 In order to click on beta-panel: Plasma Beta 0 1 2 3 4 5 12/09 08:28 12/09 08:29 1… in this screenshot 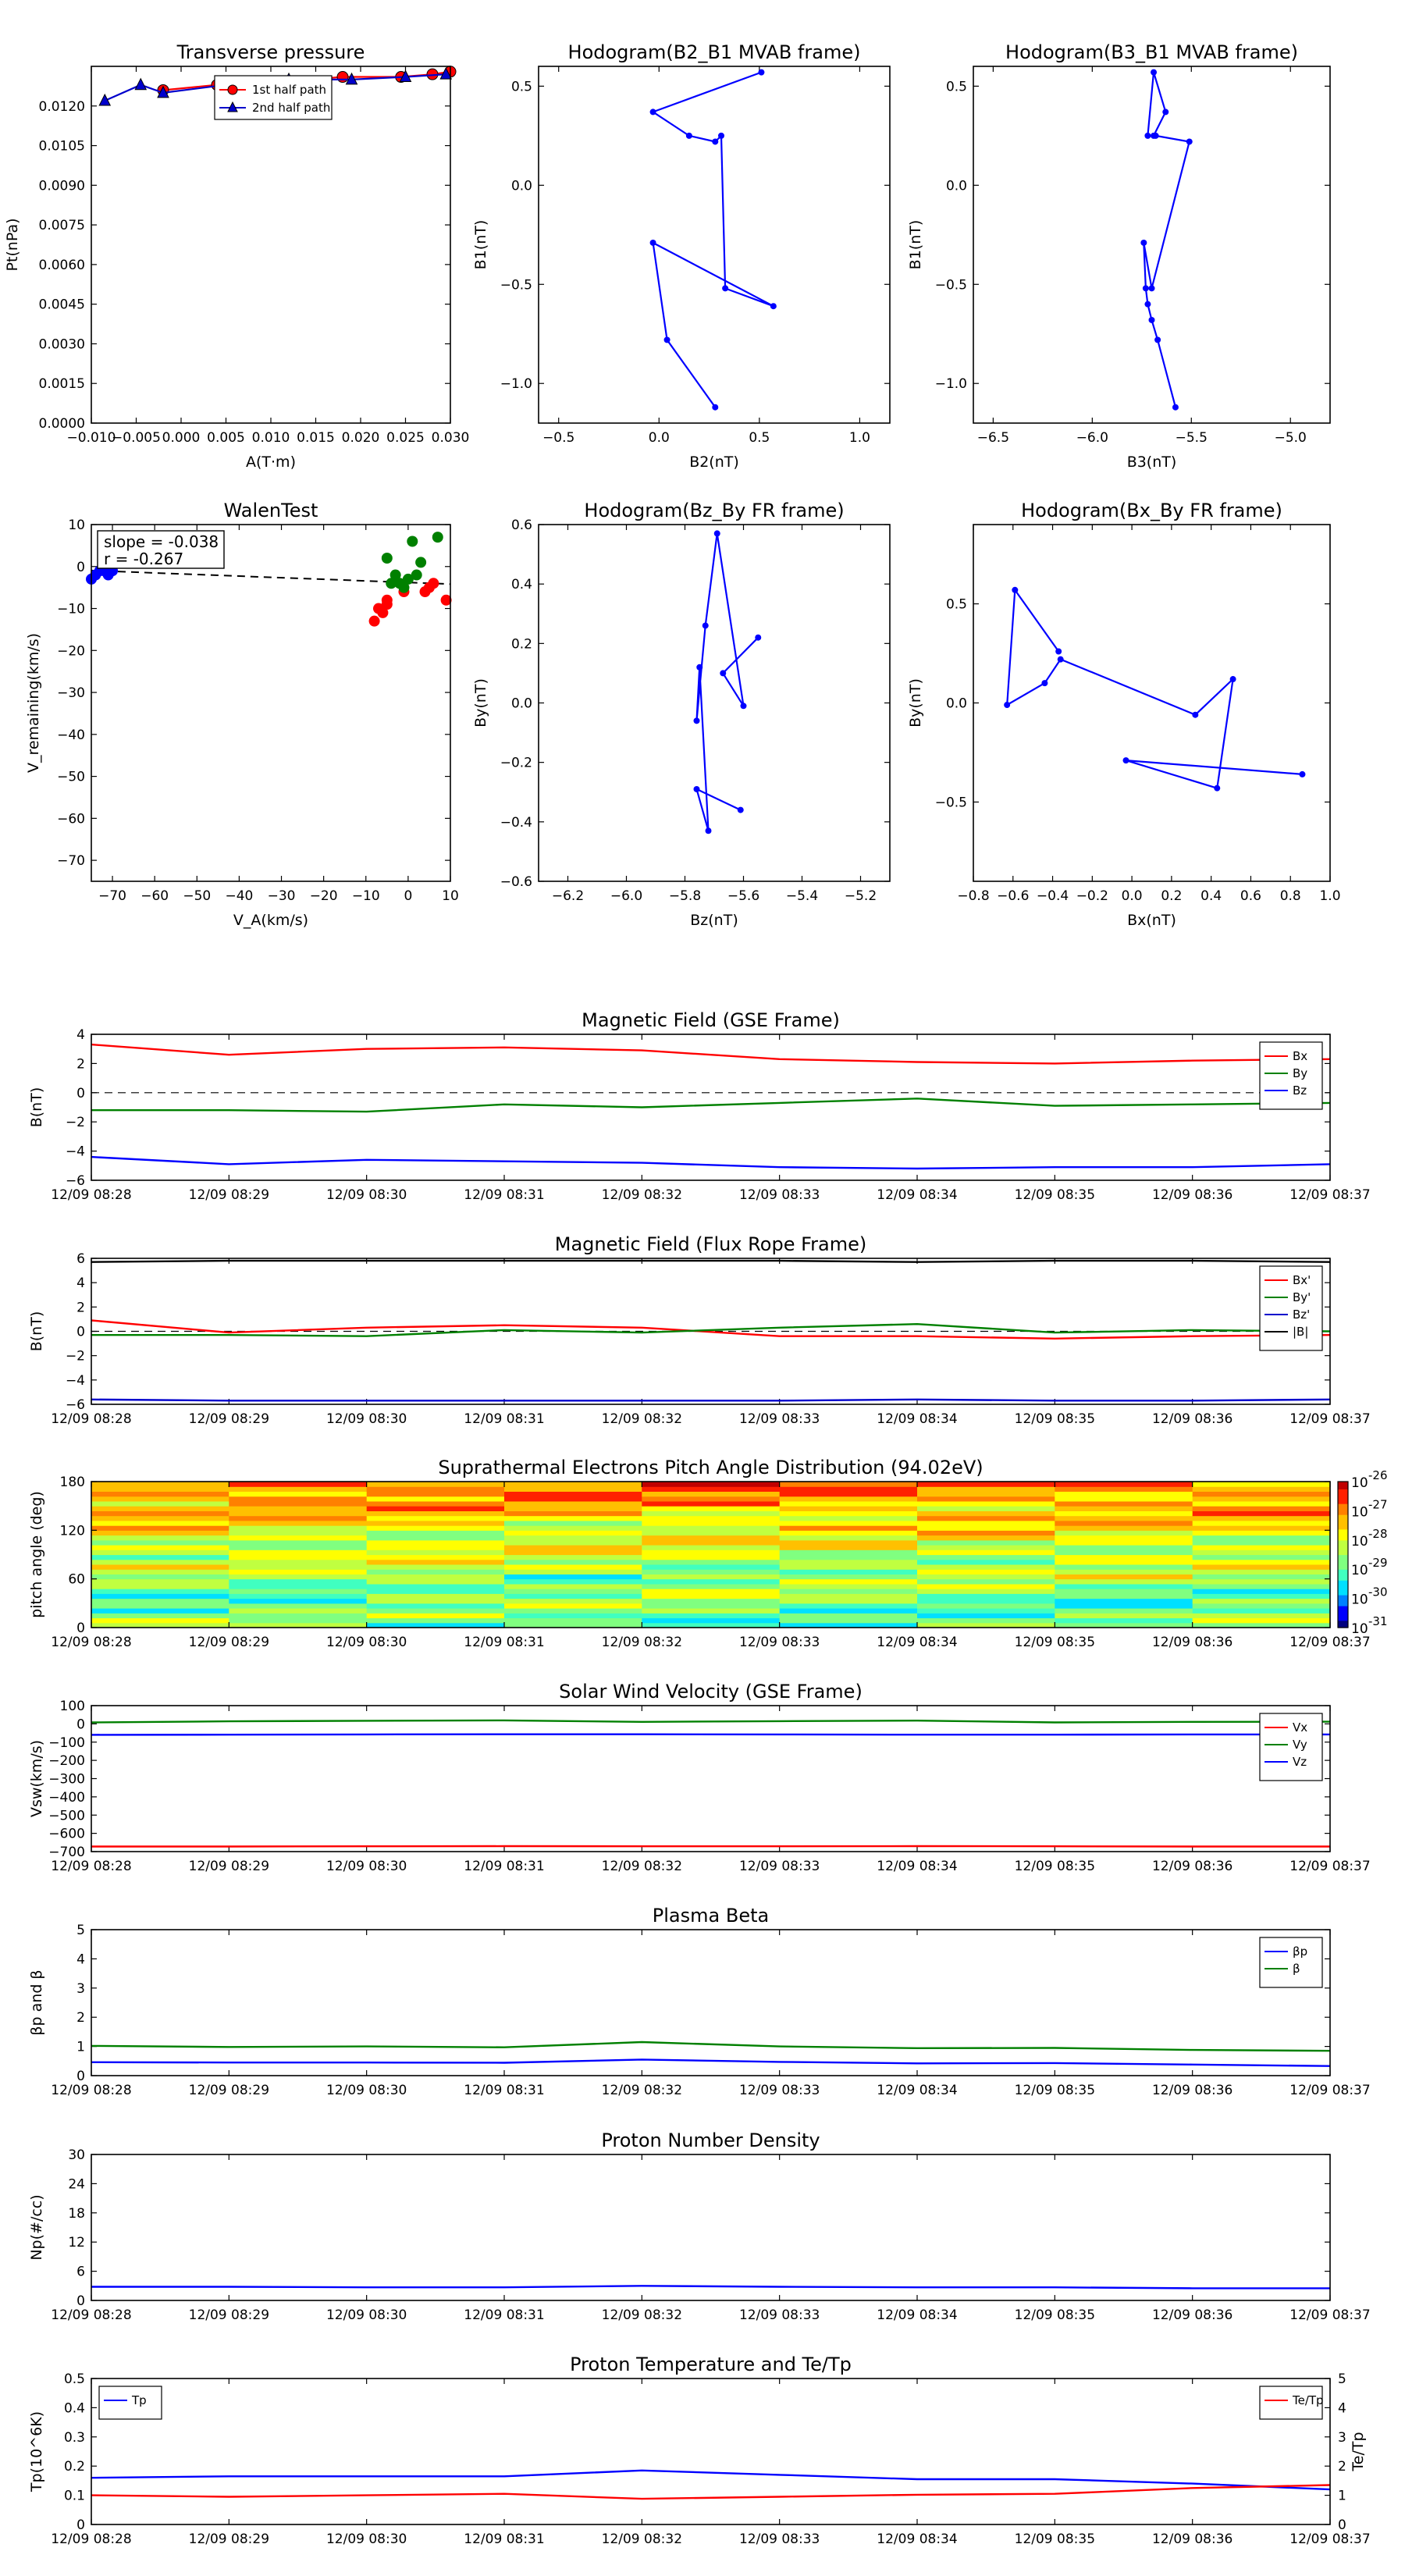, I will do `click(699, 2001)`.